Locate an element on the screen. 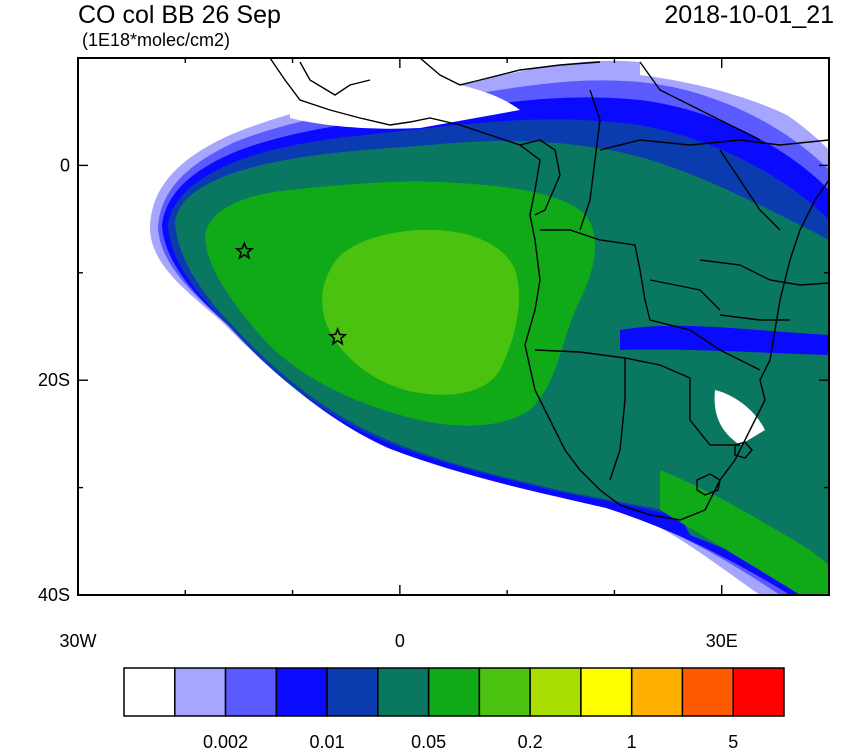 Image resolution: width=850 pixels, height=750 pixels. plot-title: CO col BB 26 Sep is located at coordinates (179, 15).